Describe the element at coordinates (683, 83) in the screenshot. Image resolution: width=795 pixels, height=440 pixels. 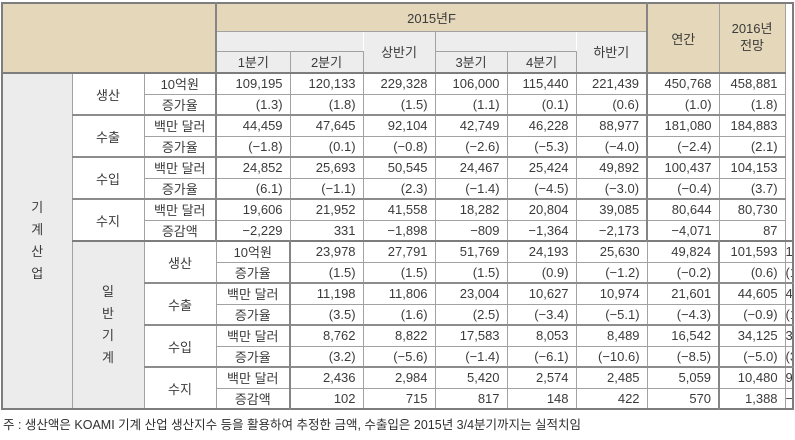
I see `value-cell: 450,768` at that location.